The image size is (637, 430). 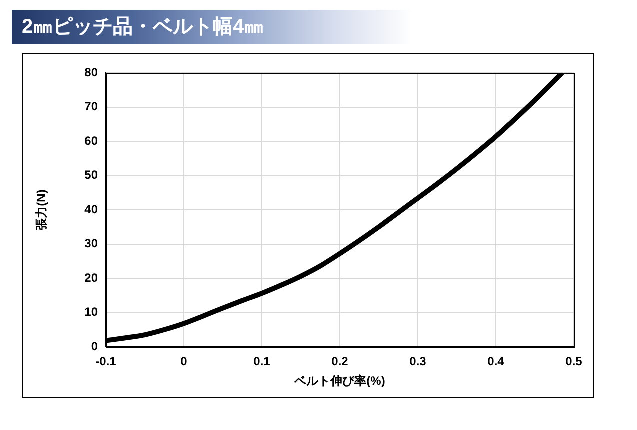 What do you see at coordinates (143, 27) in the screenshot?
I see `chart-title: 2㎜ピッチ品・ベルト幅4㎜` at bounding box center [143, 27].